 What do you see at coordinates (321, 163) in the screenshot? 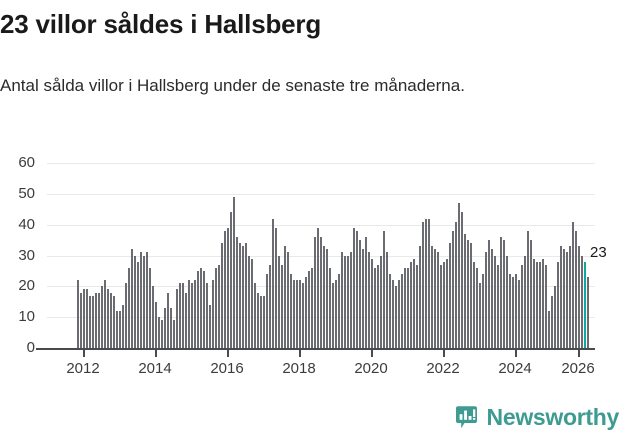
I see `gridline` at bounding box center [321, 163].